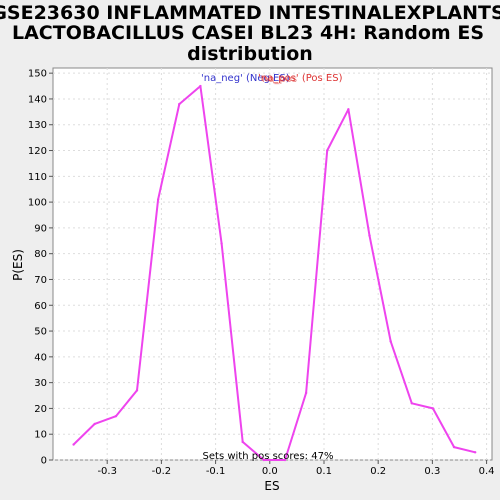  What do you see at coordinates (296, 468) in the screenshot?
I see `x-axis-ticks: -0.3 -0.2 -0.1 0.0 0.1 0.2 0.3 0.4` at bounding box center [296, 468].